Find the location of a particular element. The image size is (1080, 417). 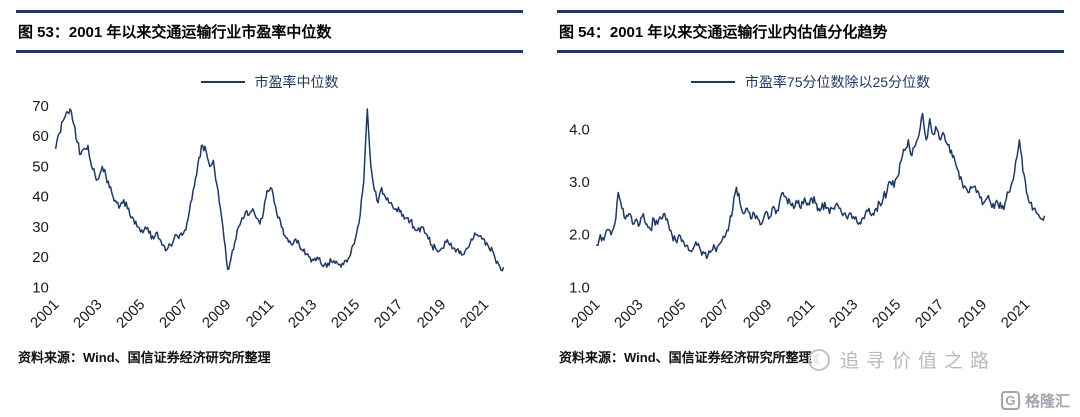

svg-text: 10 is located at coordinates (40, 288).